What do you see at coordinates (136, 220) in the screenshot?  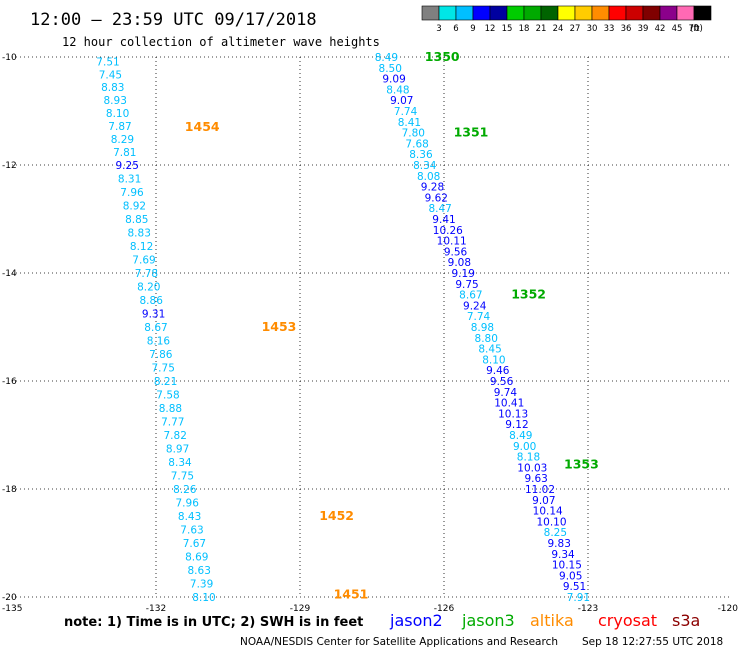 I see `wave-height-label: 8.85` at bounding box center [136, 220].